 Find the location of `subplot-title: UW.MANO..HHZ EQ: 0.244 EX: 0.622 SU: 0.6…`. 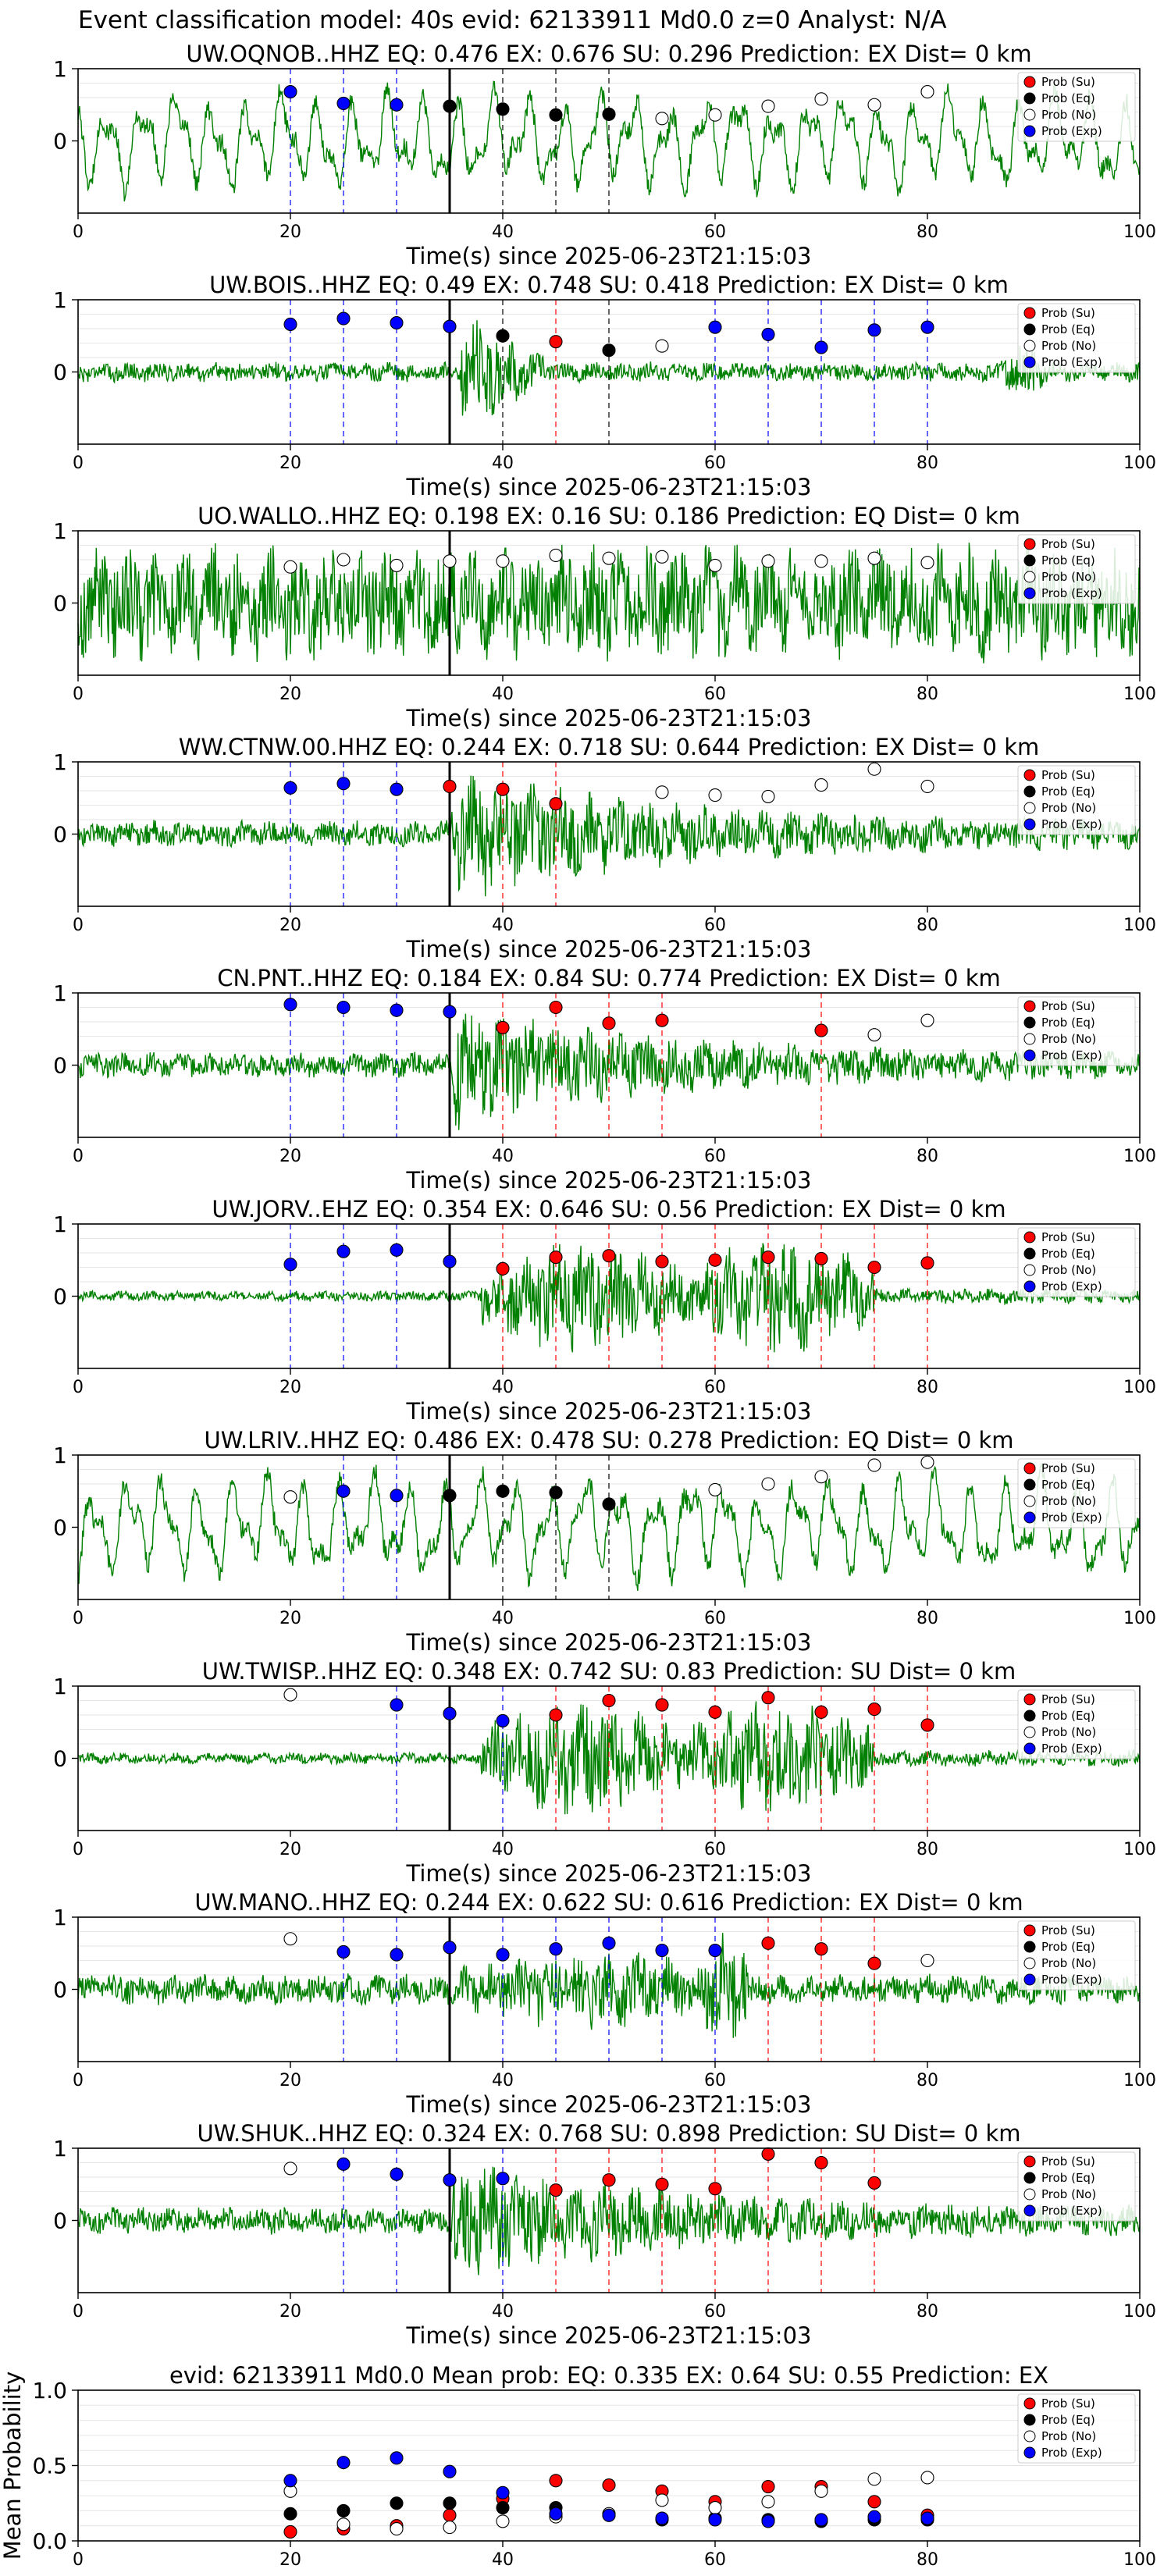

subplot-title: UW.MANO..HHZ EQ: 0.244 EX: 0.622 SU: 0.6… is located at coordinates (608, 1902).